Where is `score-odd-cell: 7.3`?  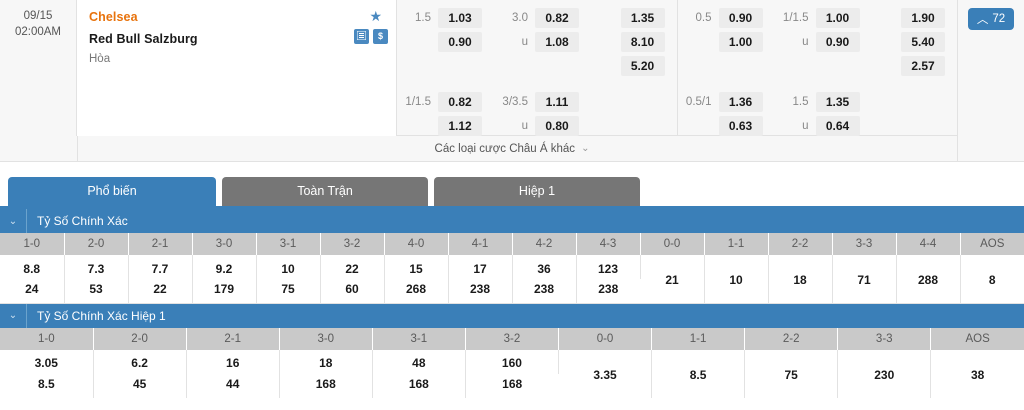 score-odd-cell: 7.3 is located at coordinates (96, 267).